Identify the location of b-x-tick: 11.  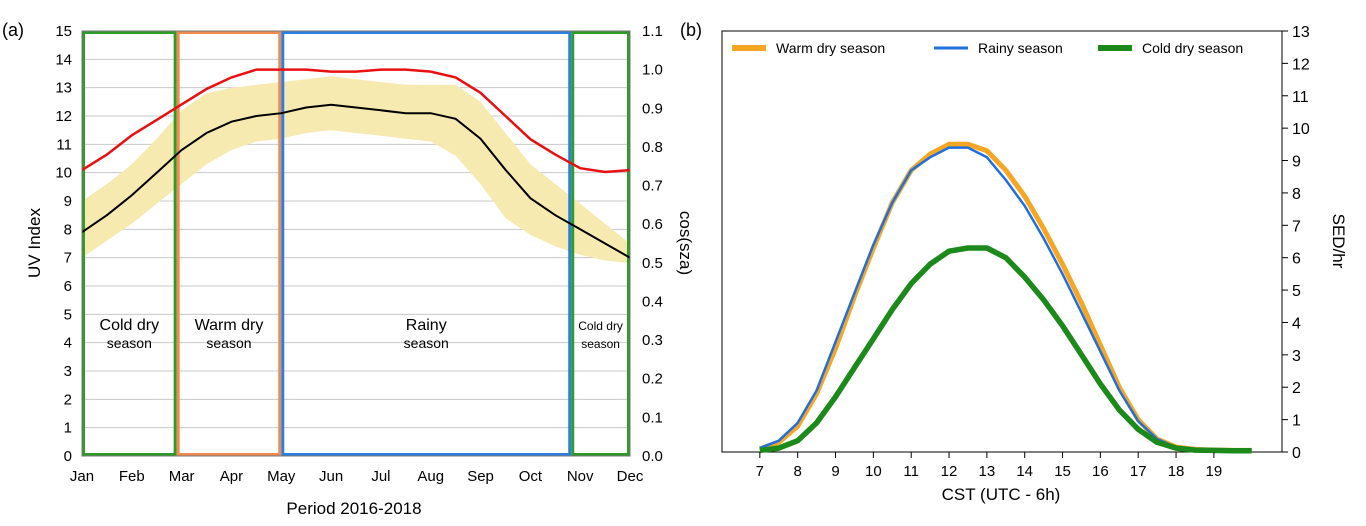
(911, 471).